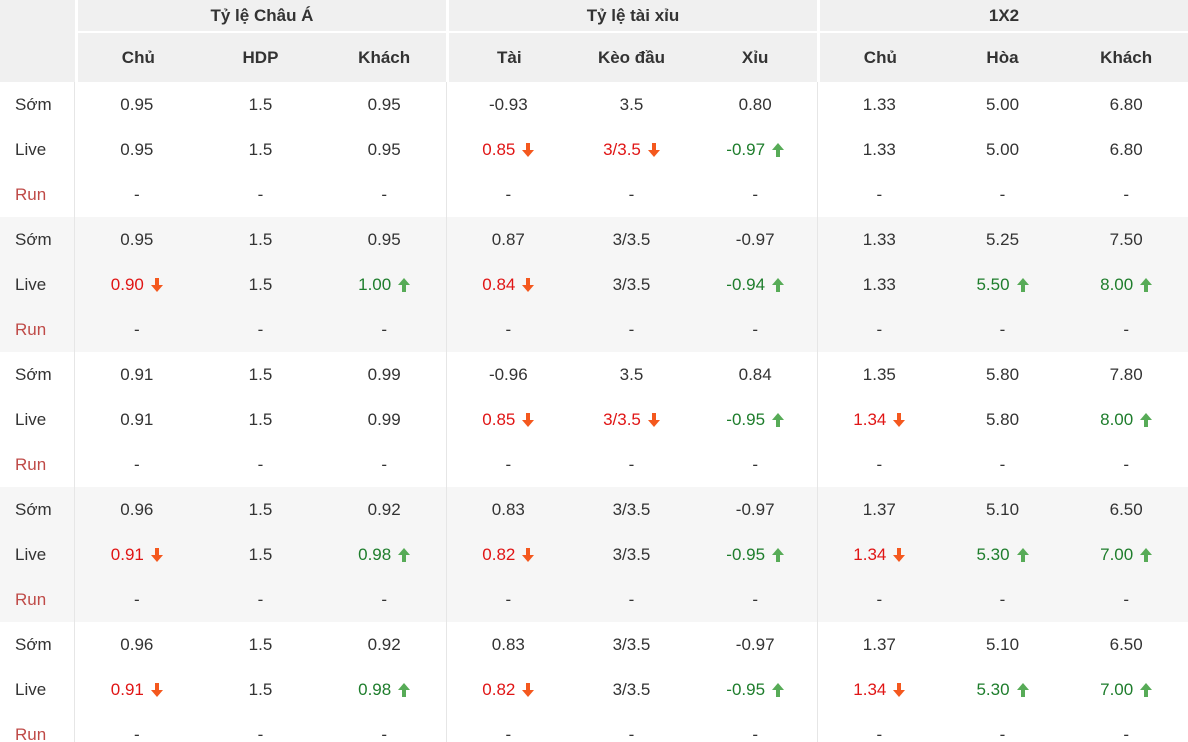 This screenshot has height=742, width=1188. Describe the element at coordinates (137, 554) in the screenshot. I see `odds-cell: 0.91` at that location.